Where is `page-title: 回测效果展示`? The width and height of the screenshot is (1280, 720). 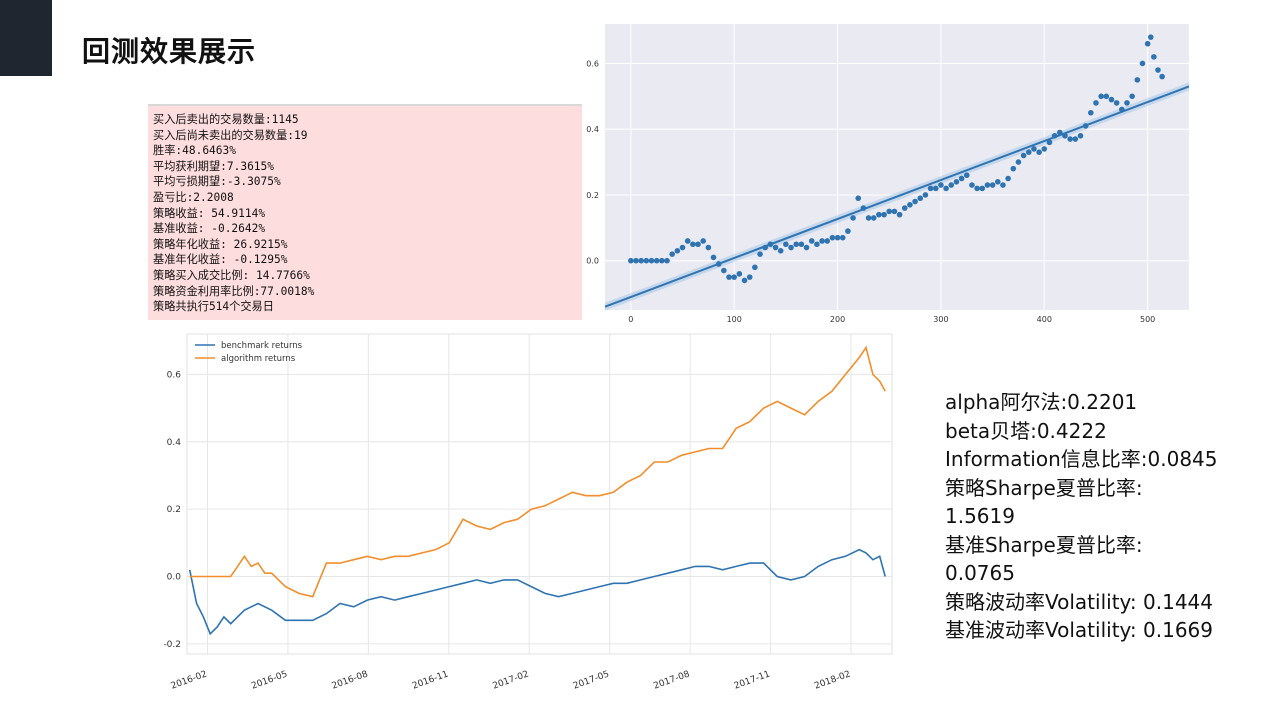
page-title: 回测效果展示 is located at coordinates (169, 51).